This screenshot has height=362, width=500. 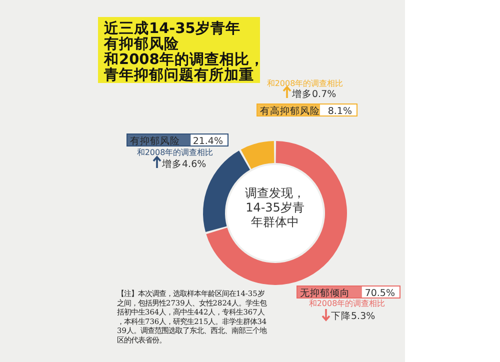 I want to click on chart-title: 近三成14-35岁青年有抑郁风险, so click(x=171, y=36).